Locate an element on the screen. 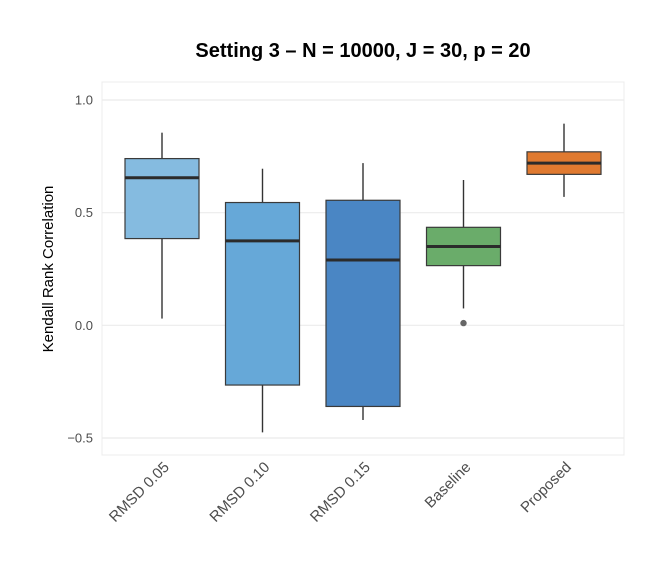  y-tick-label: 0.5 is located at coordinates (84, 212).